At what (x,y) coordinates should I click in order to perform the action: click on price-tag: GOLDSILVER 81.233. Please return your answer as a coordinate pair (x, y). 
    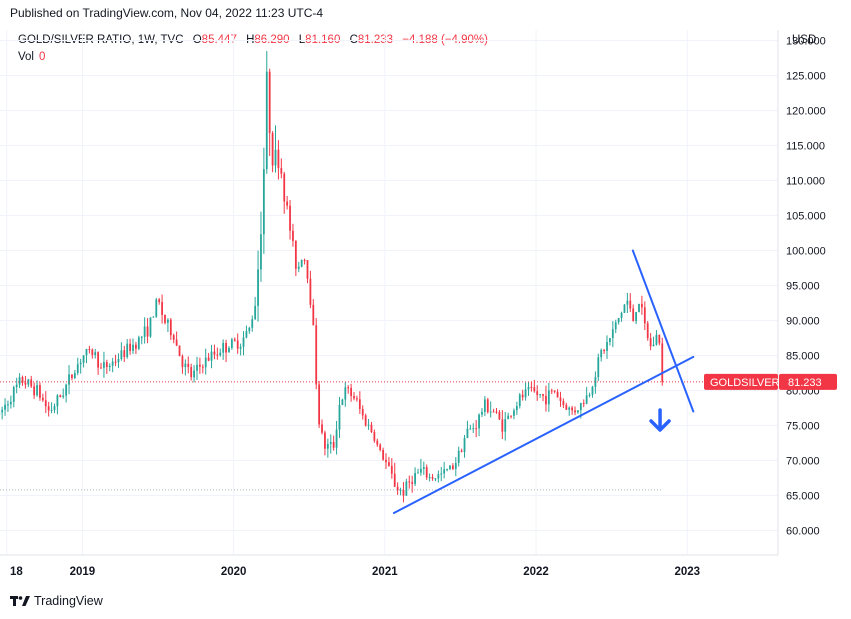
    Looking at the image, I should click on (770, 381).